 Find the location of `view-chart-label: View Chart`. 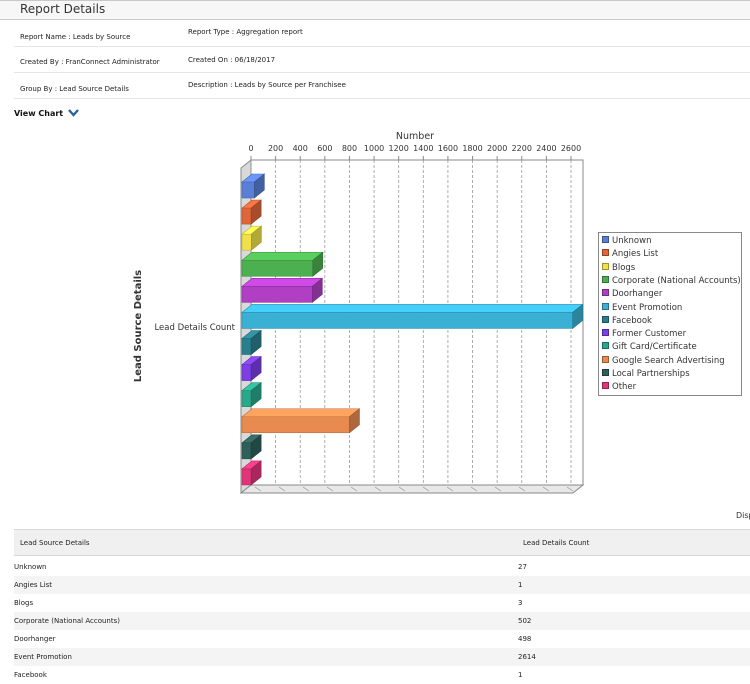

view-chart-label: View Chart is located at coordinates (39, 113).